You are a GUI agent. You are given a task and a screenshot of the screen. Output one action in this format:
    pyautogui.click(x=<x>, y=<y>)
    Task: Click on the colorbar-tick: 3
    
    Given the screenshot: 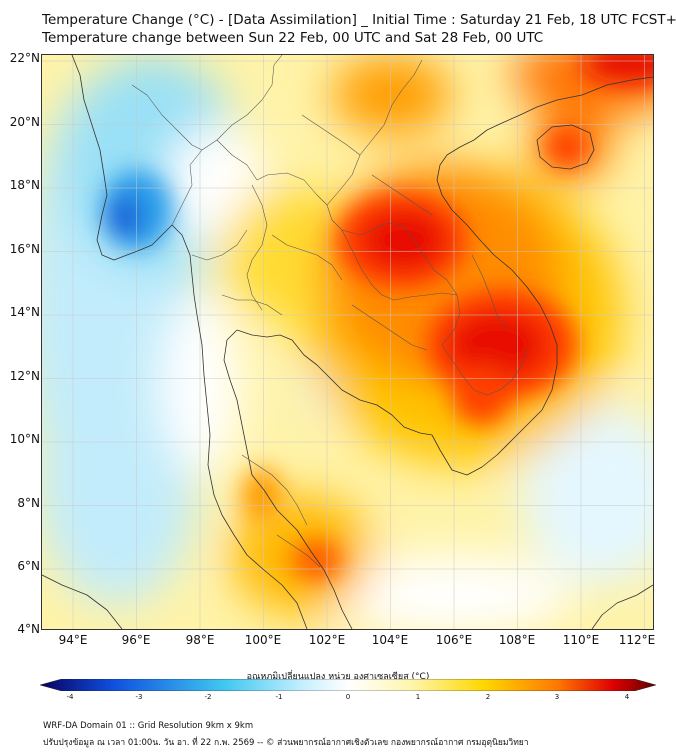 What is the action you would take?
    pyautogui.click(x=557, y=697)
    